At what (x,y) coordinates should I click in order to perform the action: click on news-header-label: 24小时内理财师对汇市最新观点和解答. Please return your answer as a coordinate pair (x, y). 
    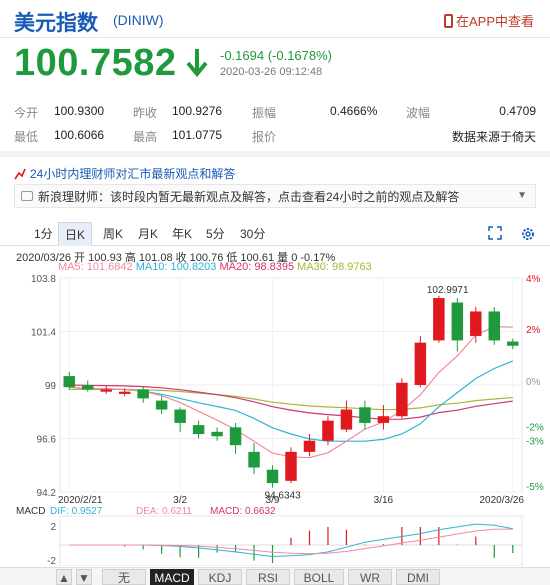
    Looking at the image, I should click on (133, 174).